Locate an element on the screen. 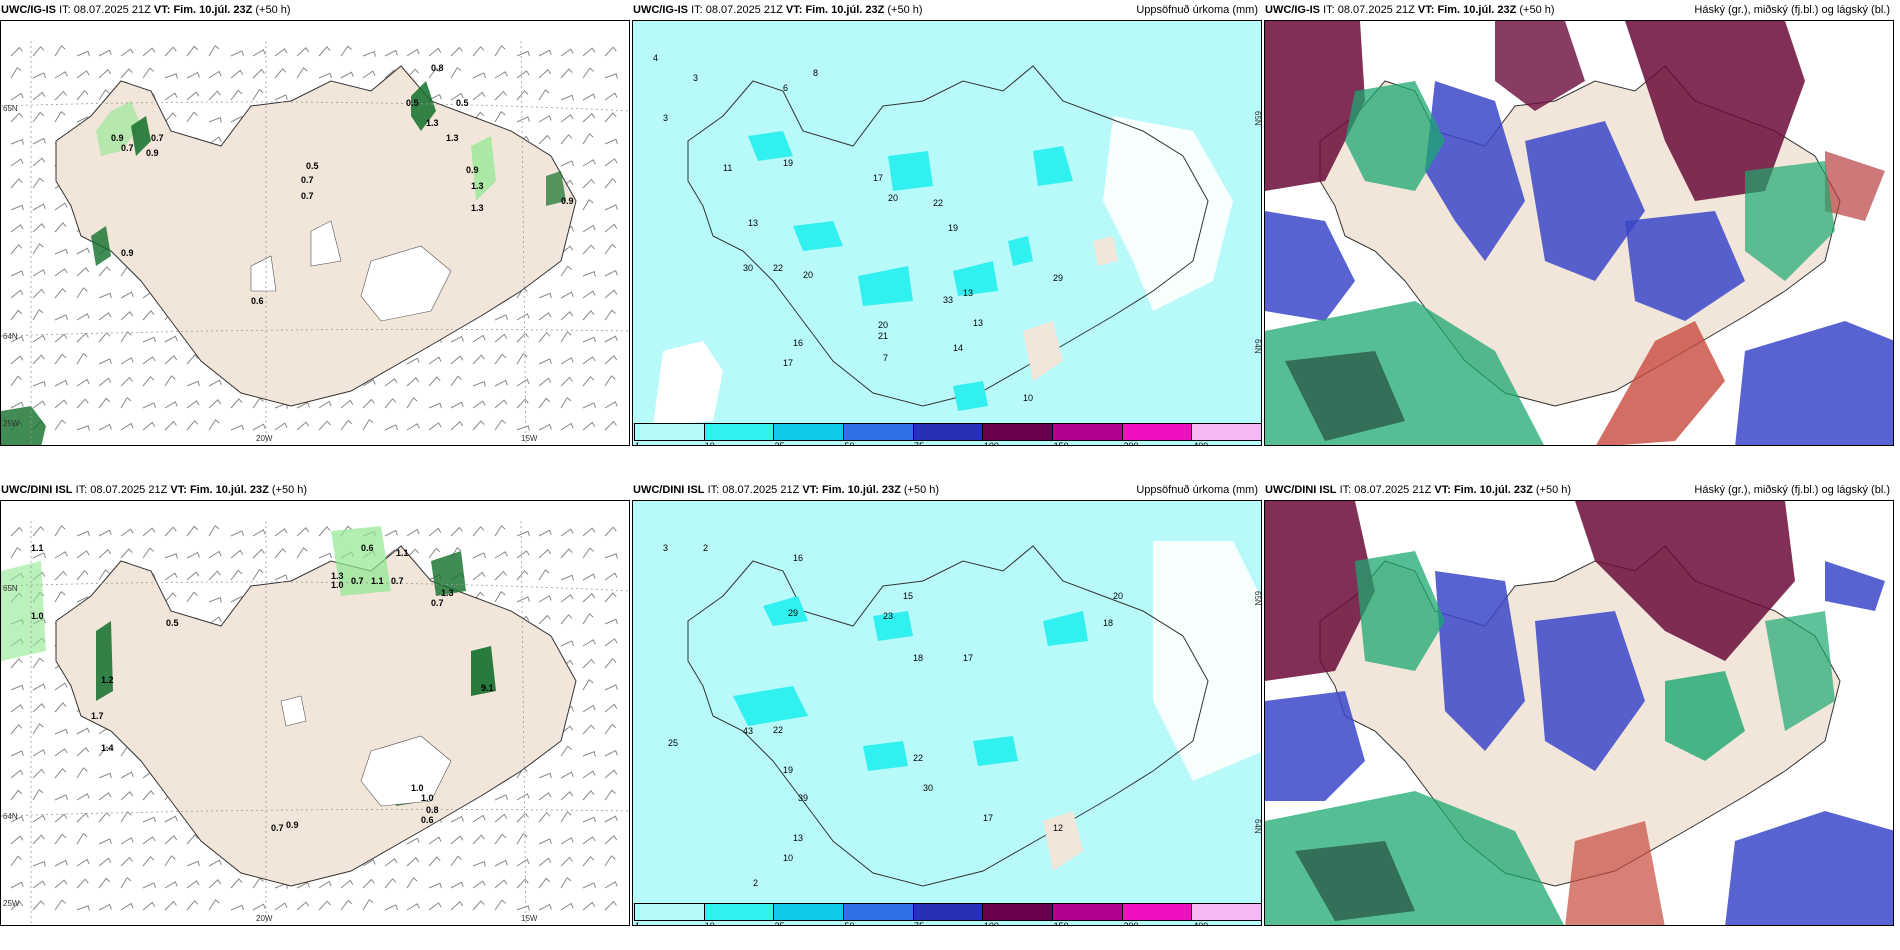  value-label: 8 is located at coordinates (815, 73).